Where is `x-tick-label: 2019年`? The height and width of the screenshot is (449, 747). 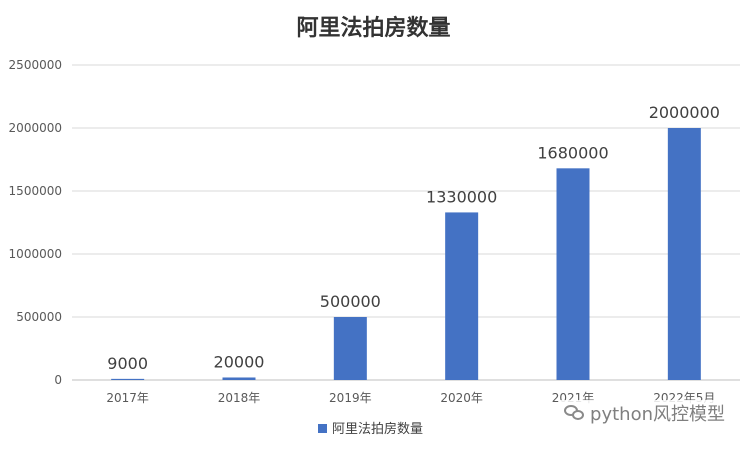
x-tick-label: 2019年 is located at coordinates (350, 398).